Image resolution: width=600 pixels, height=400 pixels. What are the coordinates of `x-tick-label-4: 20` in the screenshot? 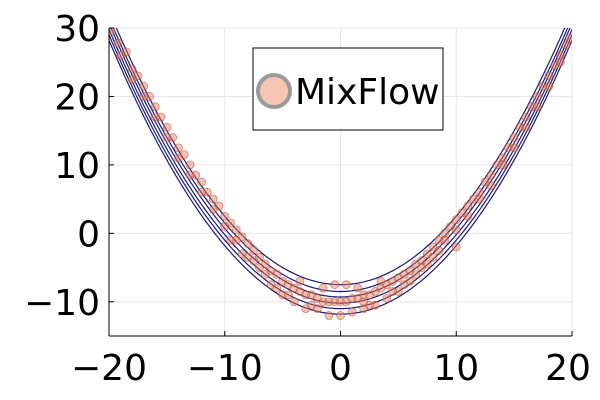 It's located at (568, 368).